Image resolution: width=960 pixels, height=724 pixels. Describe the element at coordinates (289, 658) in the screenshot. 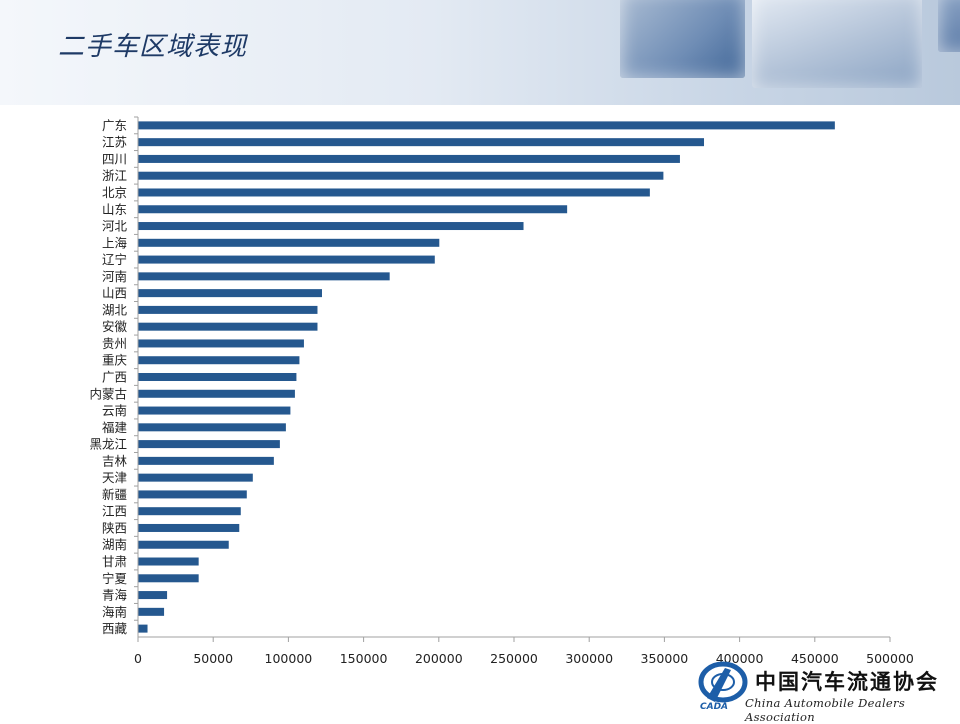

I see `x-tick-label: 100000` at that location.